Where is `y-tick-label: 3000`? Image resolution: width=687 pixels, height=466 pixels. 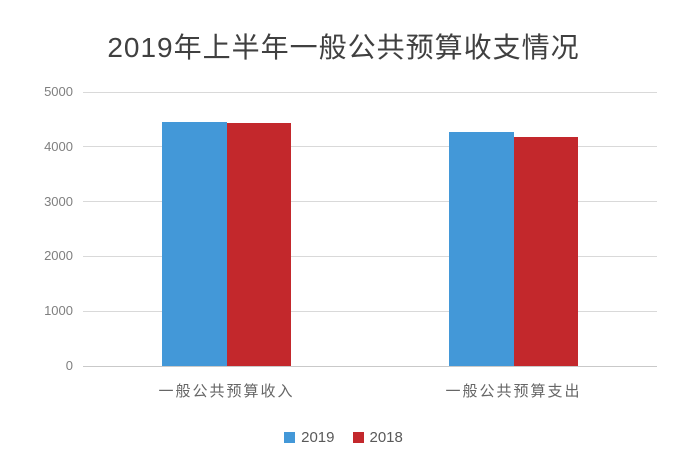
y-tick-label: 3000 is located at coordinates (58, 201).